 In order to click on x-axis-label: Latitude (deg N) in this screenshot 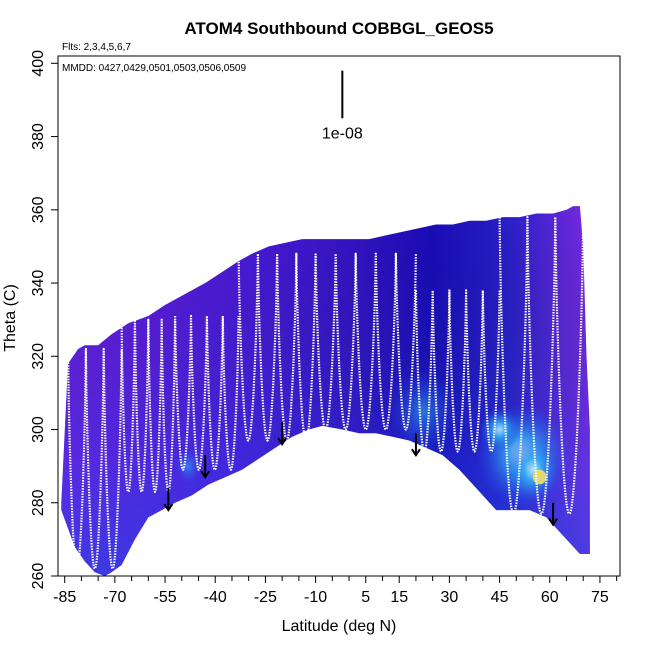, I will do `click(339, 626)`.